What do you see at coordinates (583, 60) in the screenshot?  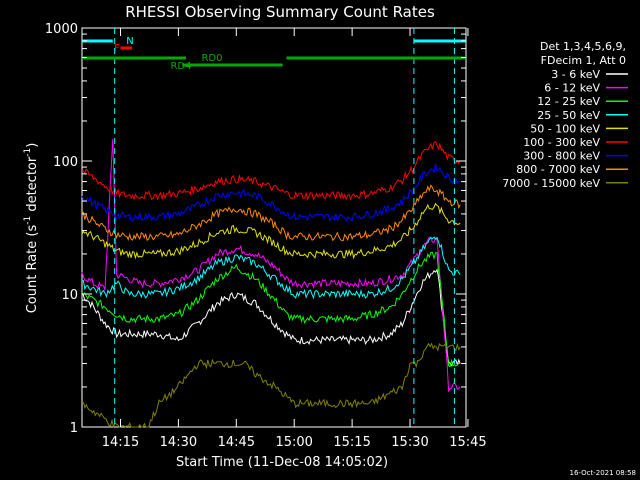 I see `legend-header-line-2: FDecim 1, Att 0` at bounding box center [583, 60].